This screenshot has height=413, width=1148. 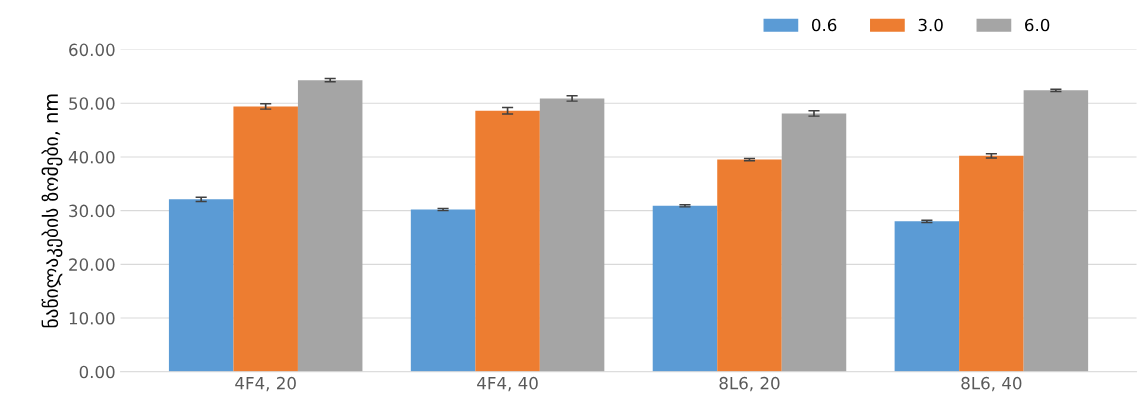 I want to click on x-tick-label: 4F4, 40, so click(x=507, y=384).